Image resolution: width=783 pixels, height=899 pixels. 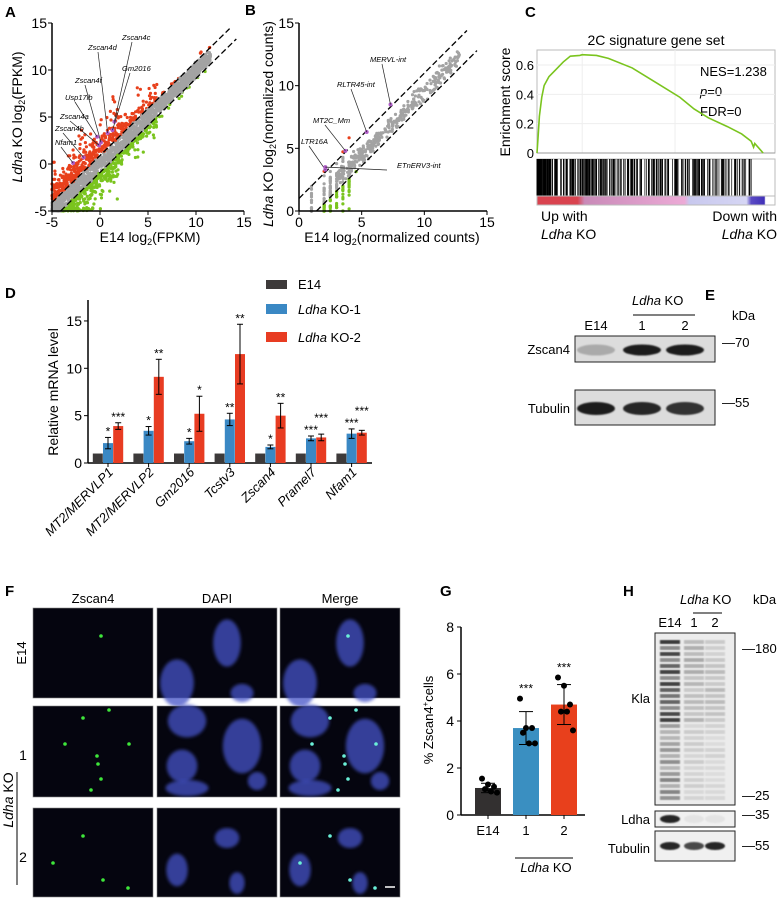 What do you see at coordinates (102, 47) in the screenshot?
I see `annotation-label: Zscan4d` at bounding box center [102, 47].